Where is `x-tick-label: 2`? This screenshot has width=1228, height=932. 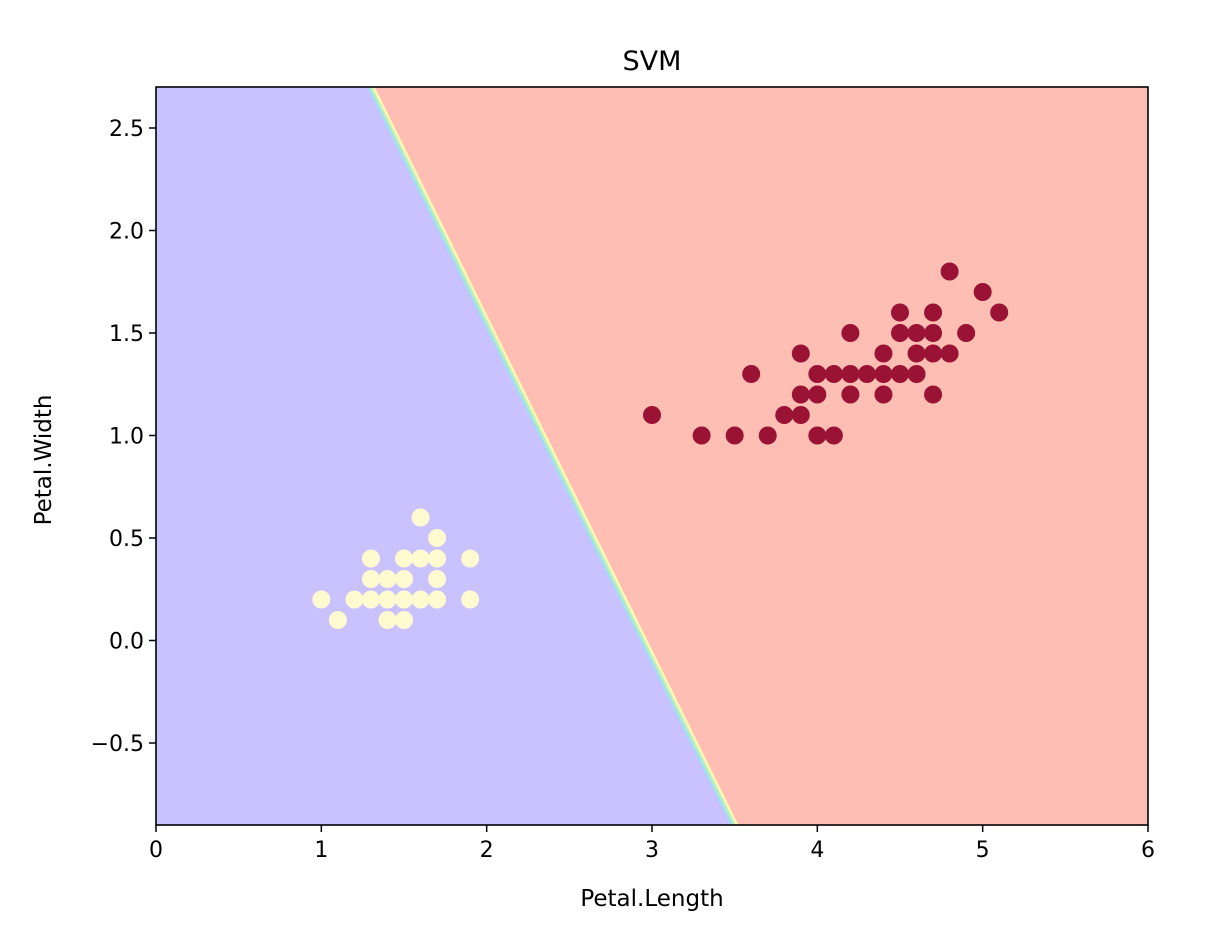
x-tick-label: 2 is located at coordinates (487, 850).